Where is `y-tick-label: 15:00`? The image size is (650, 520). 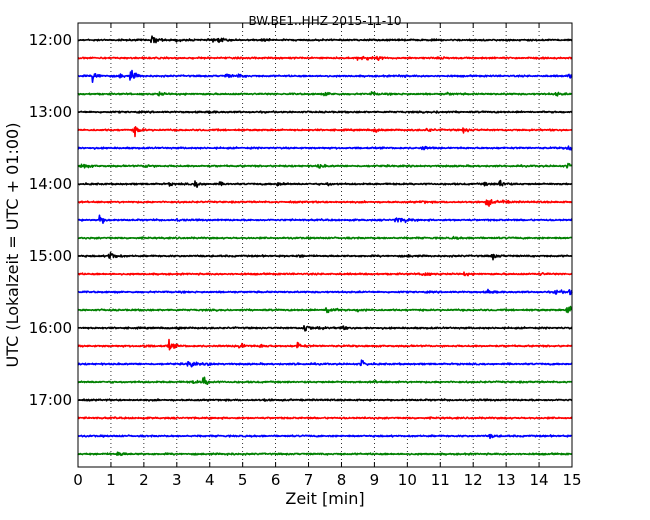
y-tick-label: 15:00 is located at coordinates (50, 256).